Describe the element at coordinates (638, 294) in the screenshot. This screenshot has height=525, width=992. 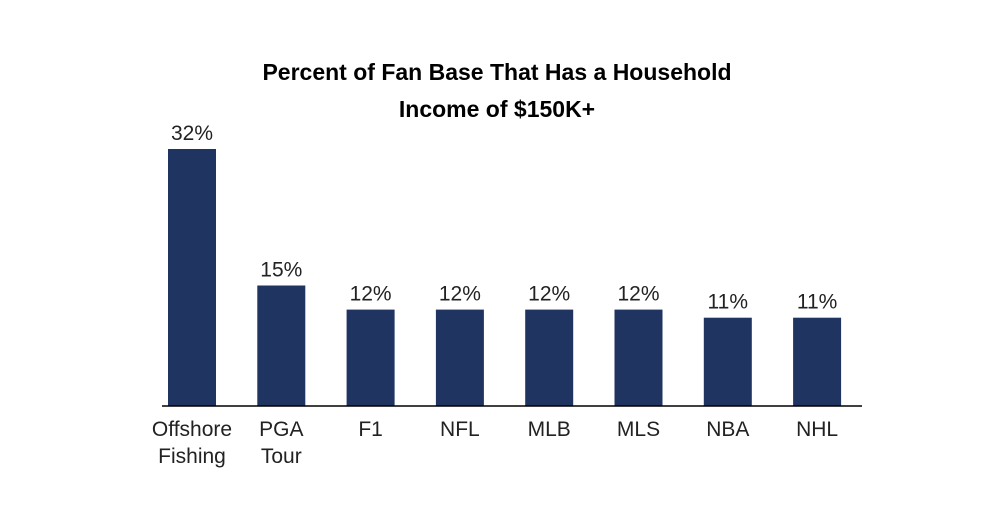
I see `value-label-5: 12%` at that location.